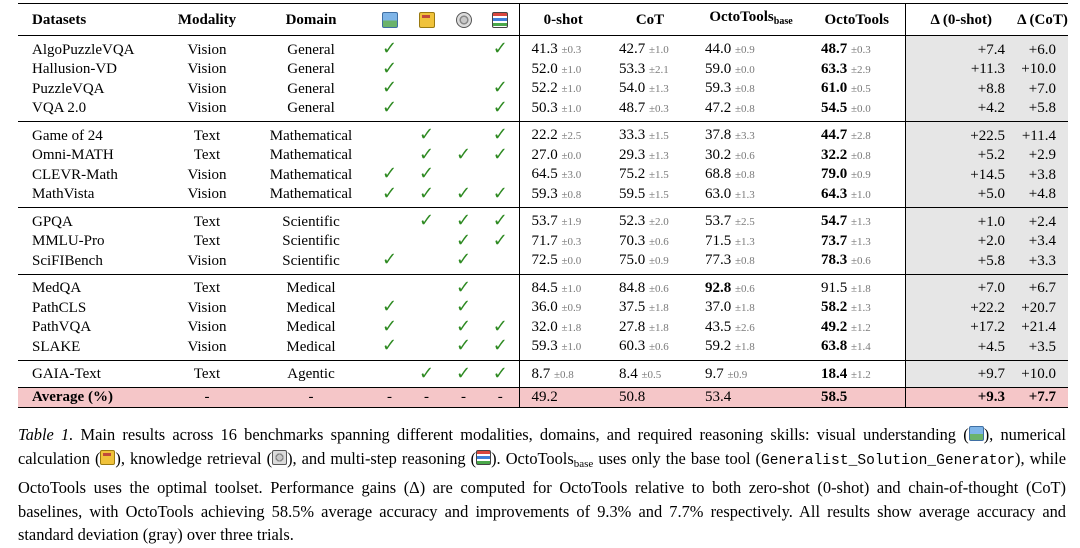 This screenshot has width=1080, height=548. Describe the element at coordinates (960, 110) in the screenshot. I see `delta-zero-shot-cell: +4.2` at that location.